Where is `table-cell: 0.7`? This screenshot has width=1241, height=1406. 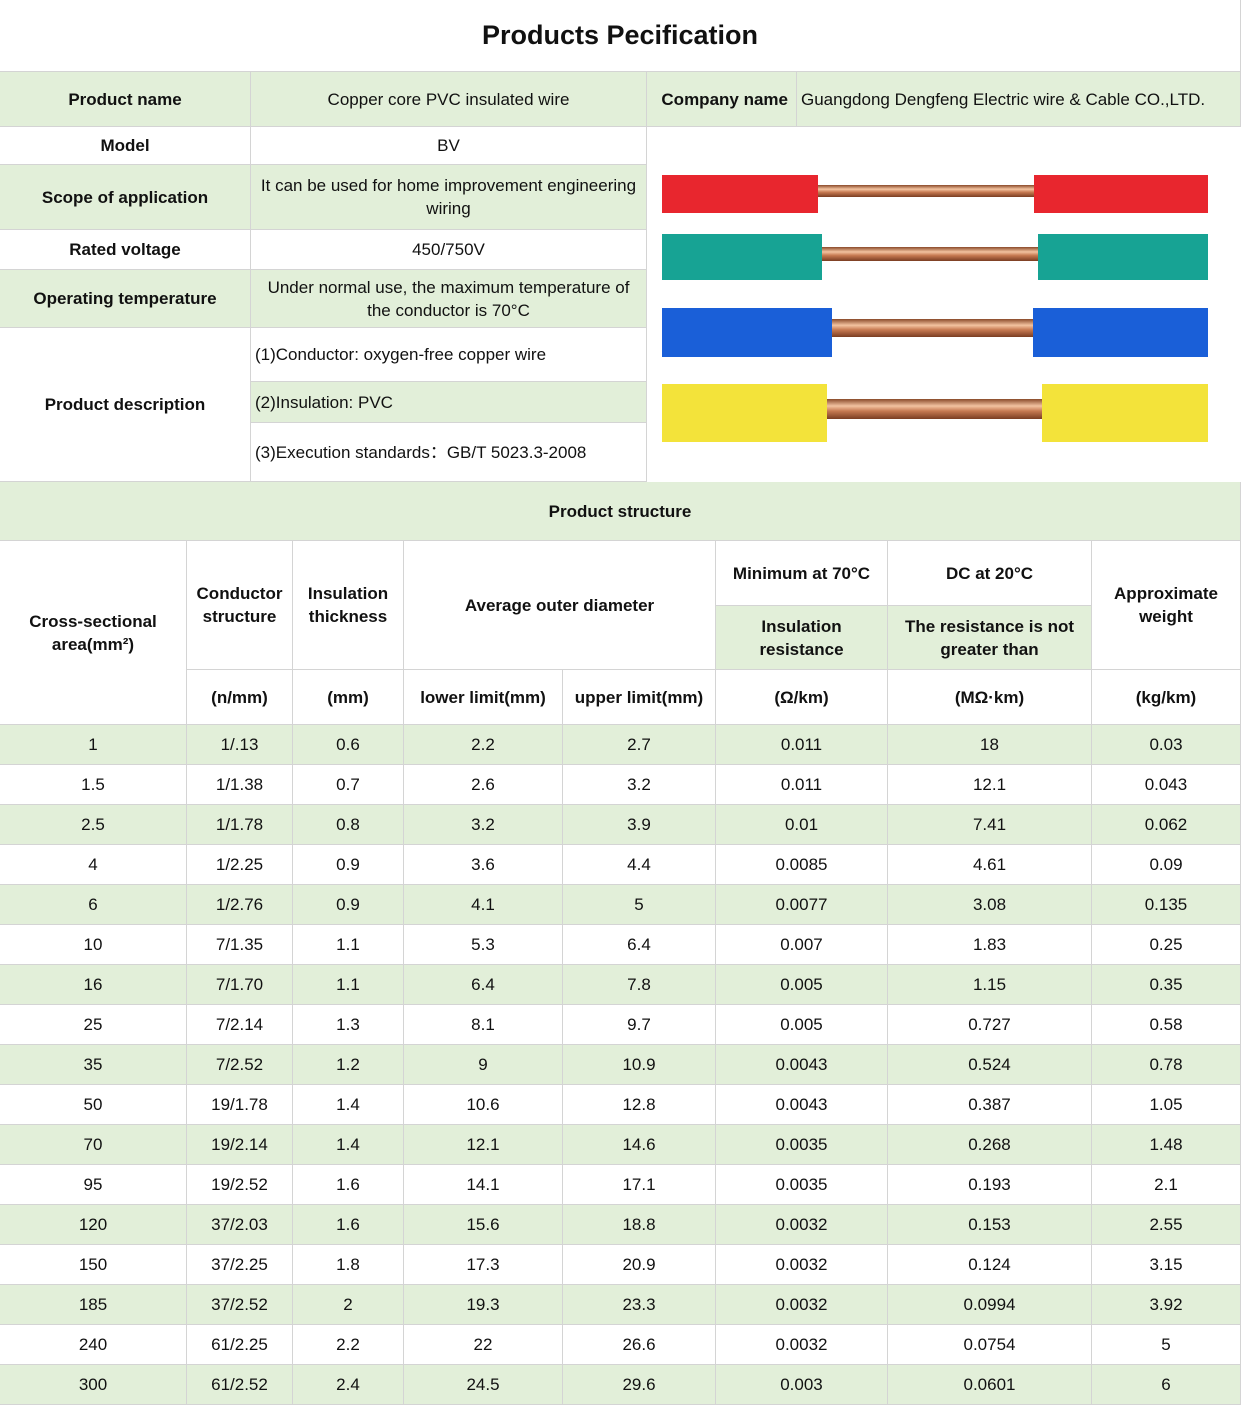 table-cell: 0.7 is located at coordinates (348, 785).